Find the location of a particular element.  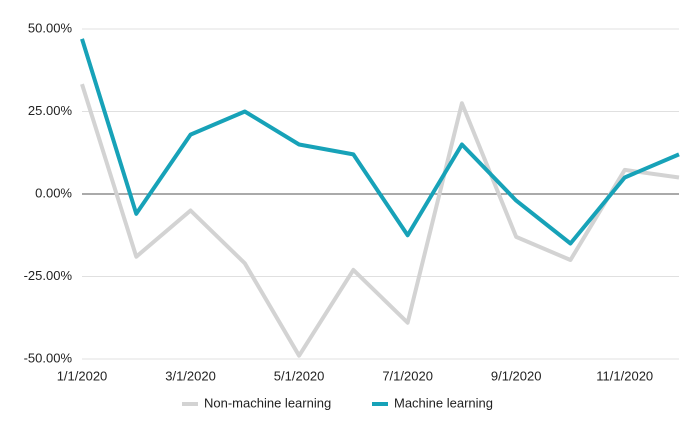

y-tick-label: 0.00% is located at coordinates (53, 192).